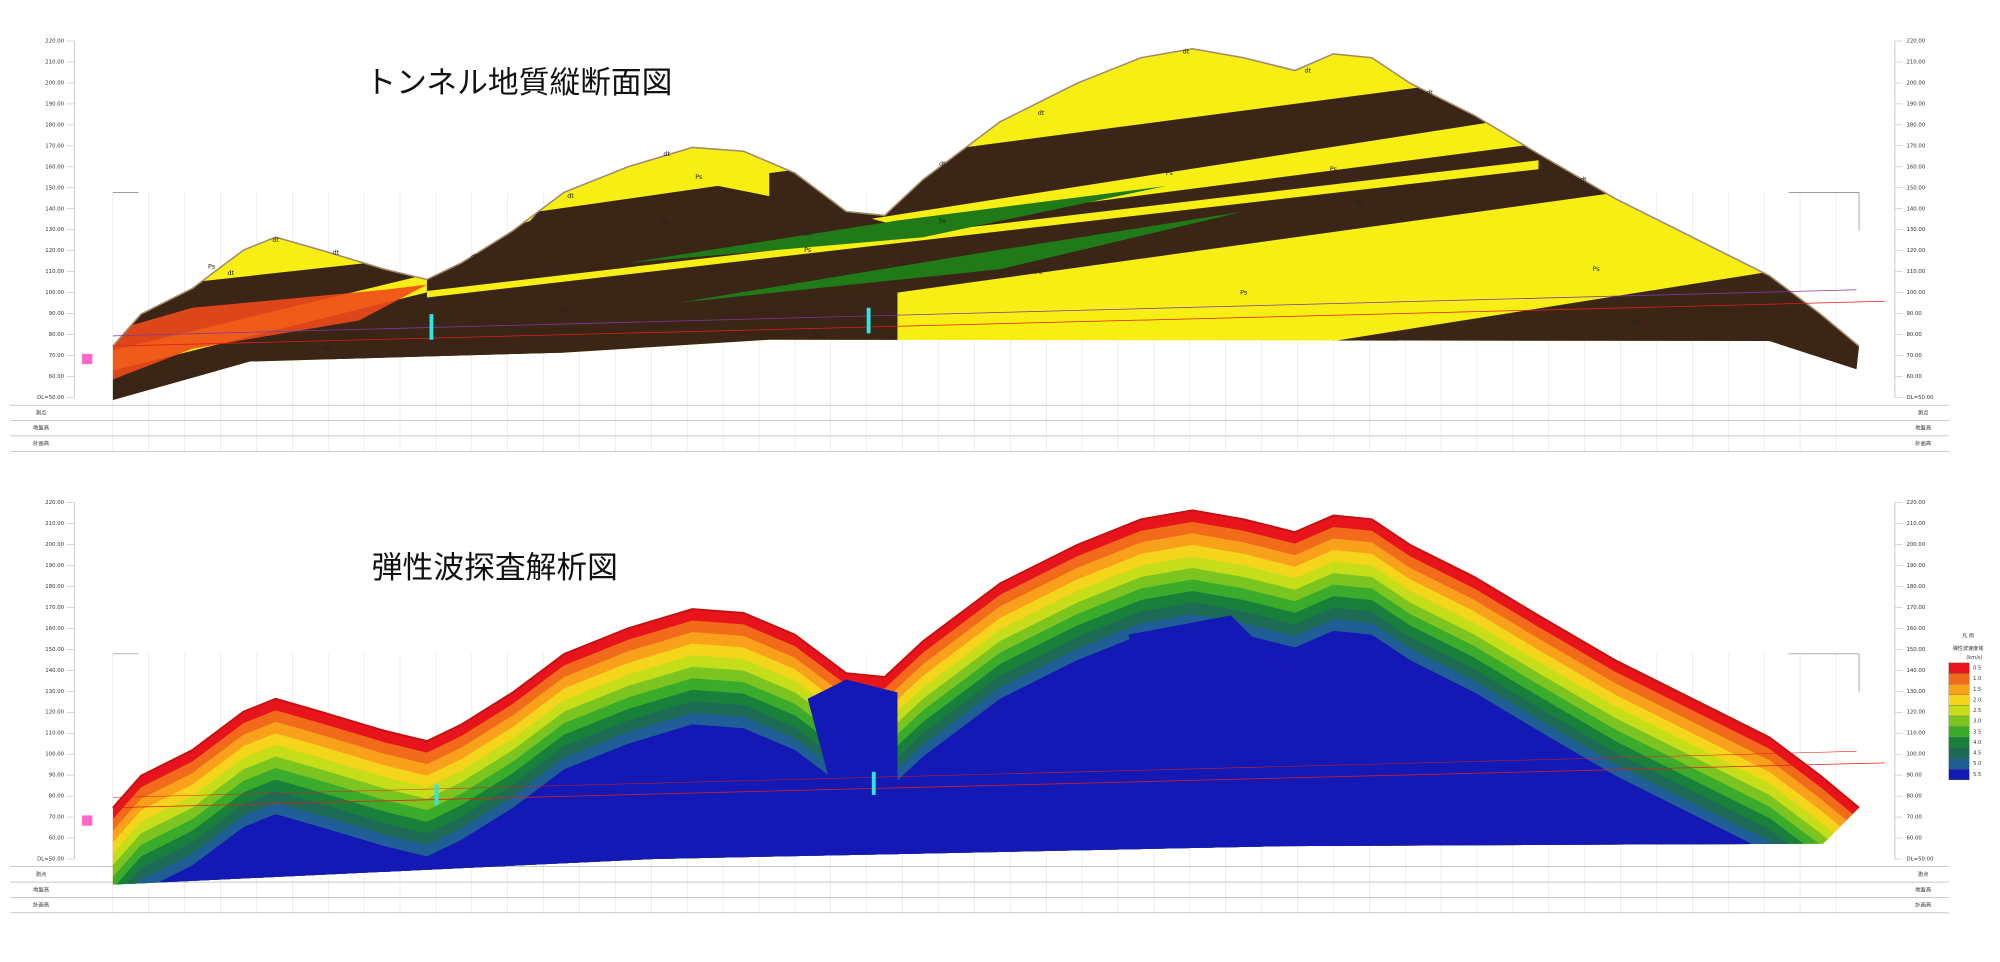 This screenshot has height=962, width=2000. What do you see at coordinates (1977, 722) in the screenshot?
I see `legend-label: 3.0` at bounding box center [1977, 722].